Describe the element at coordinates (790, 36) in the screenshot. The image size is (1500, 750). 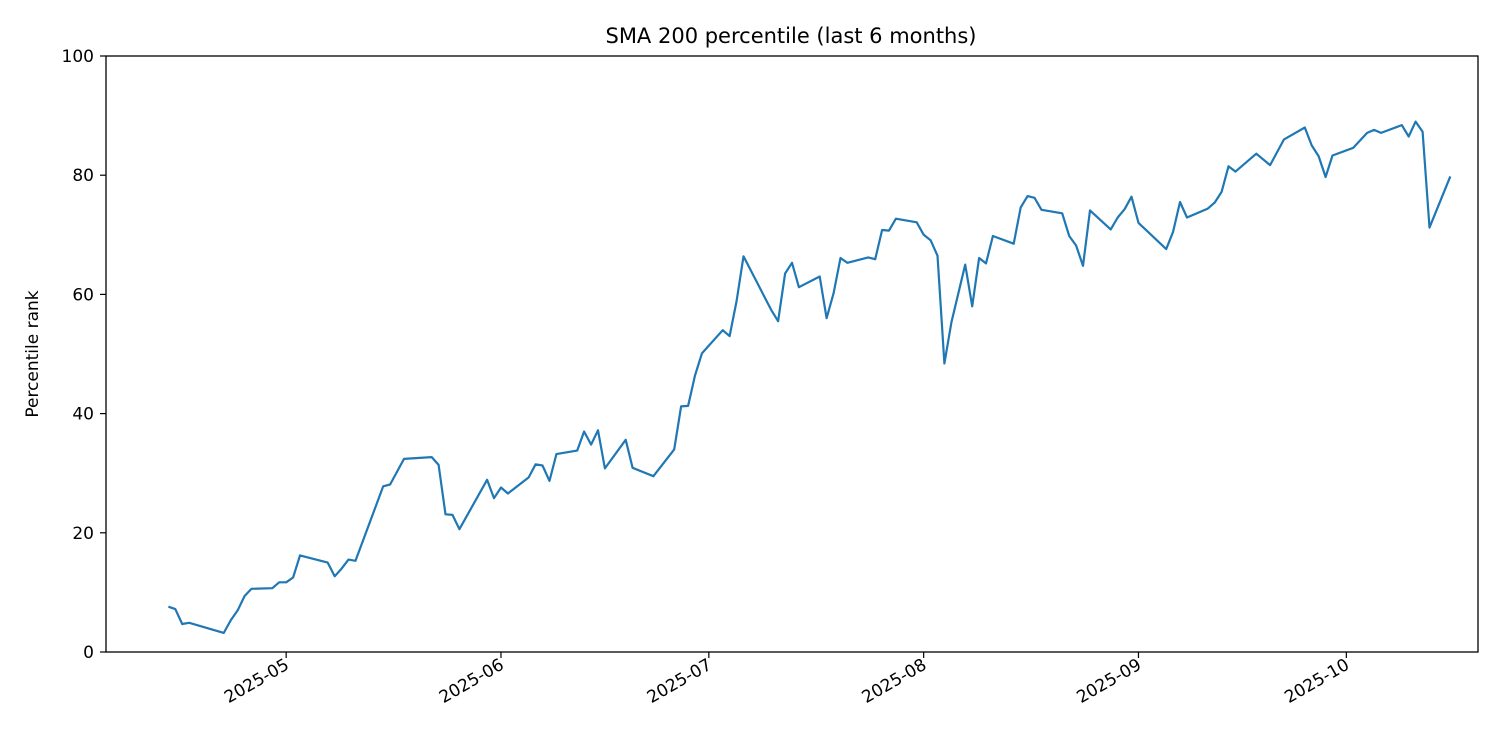
I see `chart-title: SMA 200 percentile (last 6 months)` at that location.